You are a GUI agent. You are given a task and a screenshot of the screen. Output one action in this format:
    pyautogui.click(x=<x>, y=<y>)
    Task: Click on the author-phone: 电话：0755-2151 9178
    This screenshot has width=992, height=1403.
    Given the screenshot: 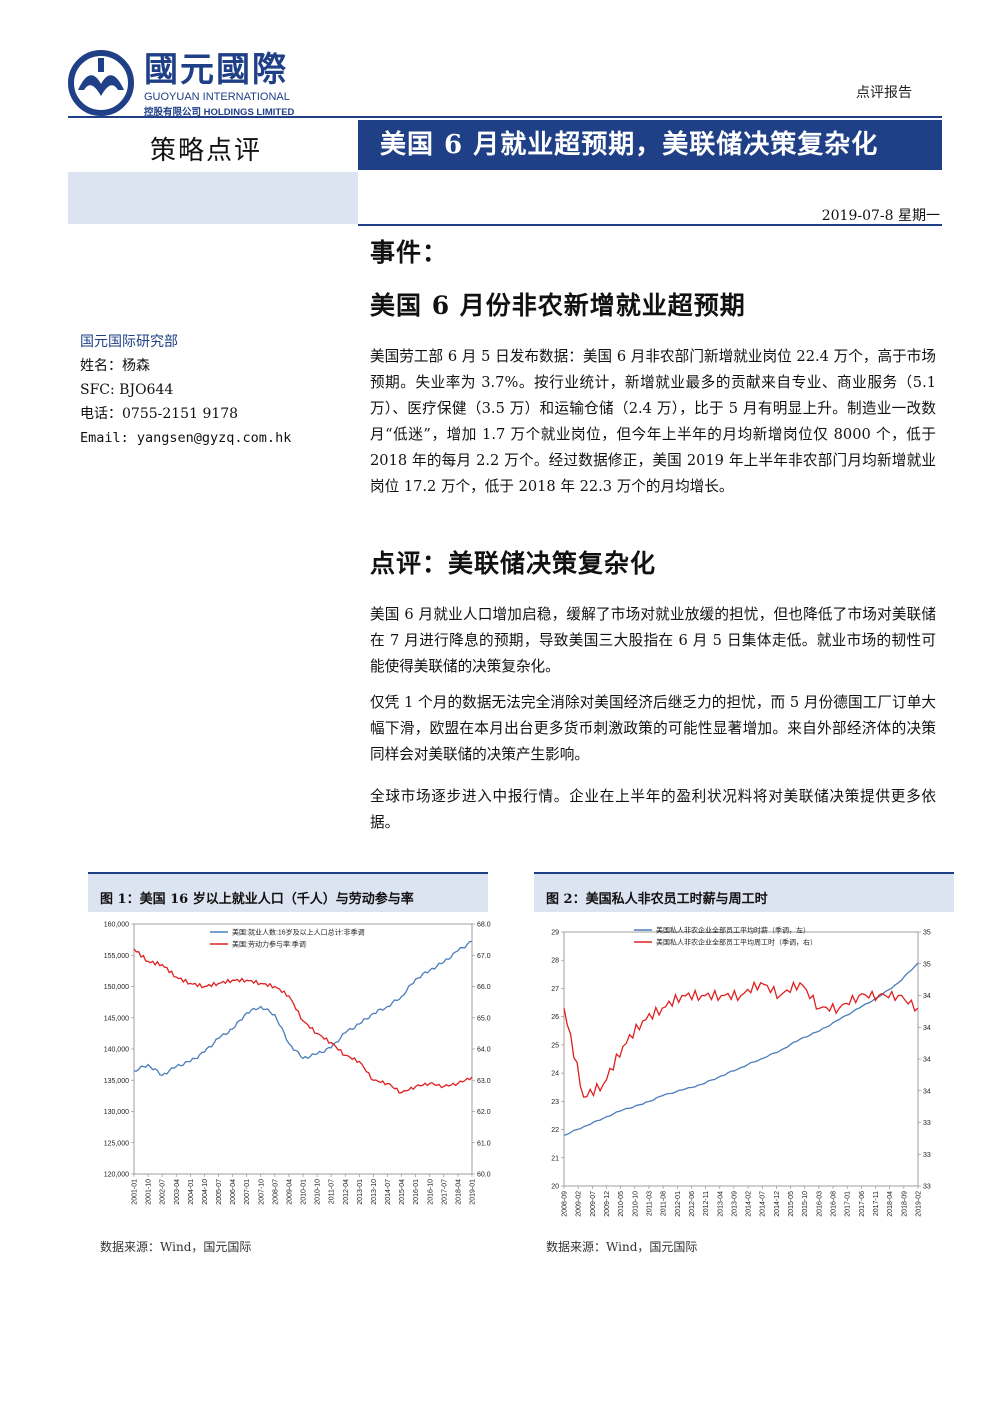 What is the action you would take?
    pyautogui.click(x=159, y=414)
    